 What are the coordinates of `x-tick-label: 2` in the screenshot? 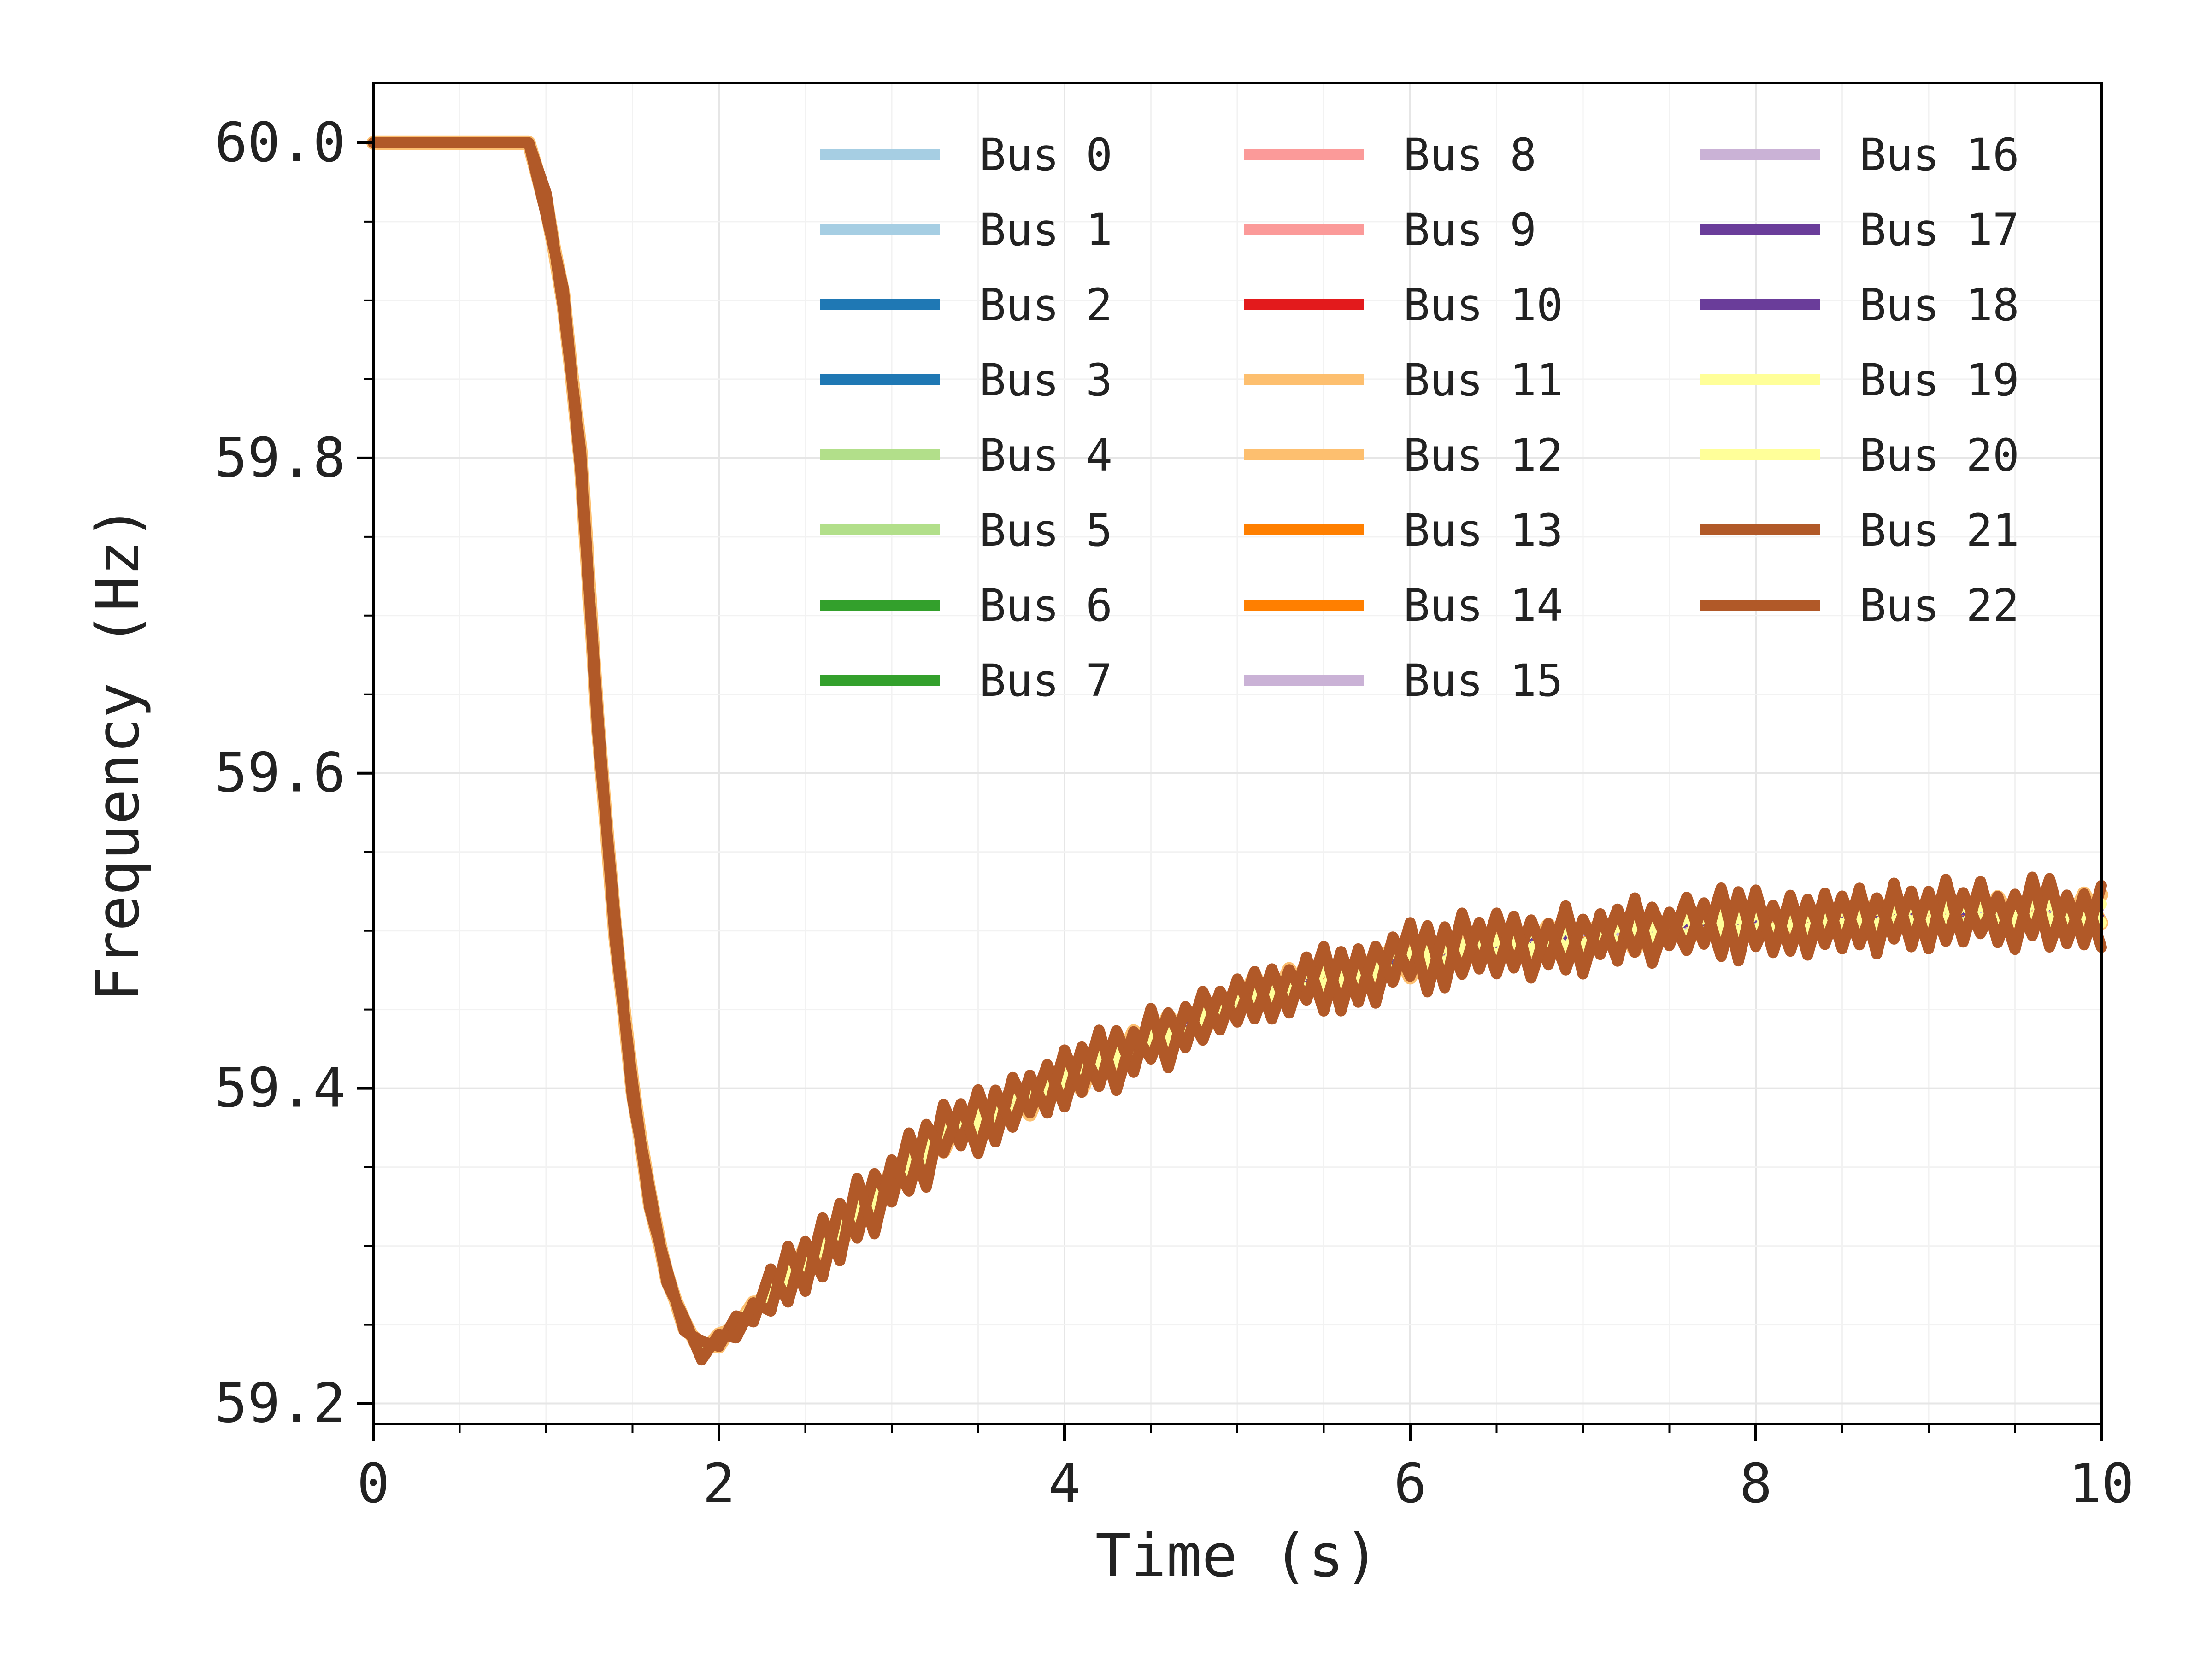 It's located at (718, 1483).